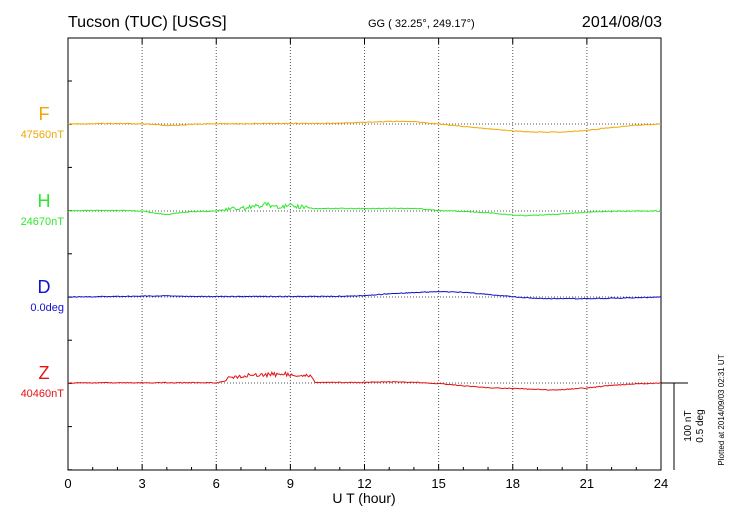  What do you see at coordinates (364, 483) in the screenshot?
I see `x-tick-label: 12` at bounding box center [364, 483].